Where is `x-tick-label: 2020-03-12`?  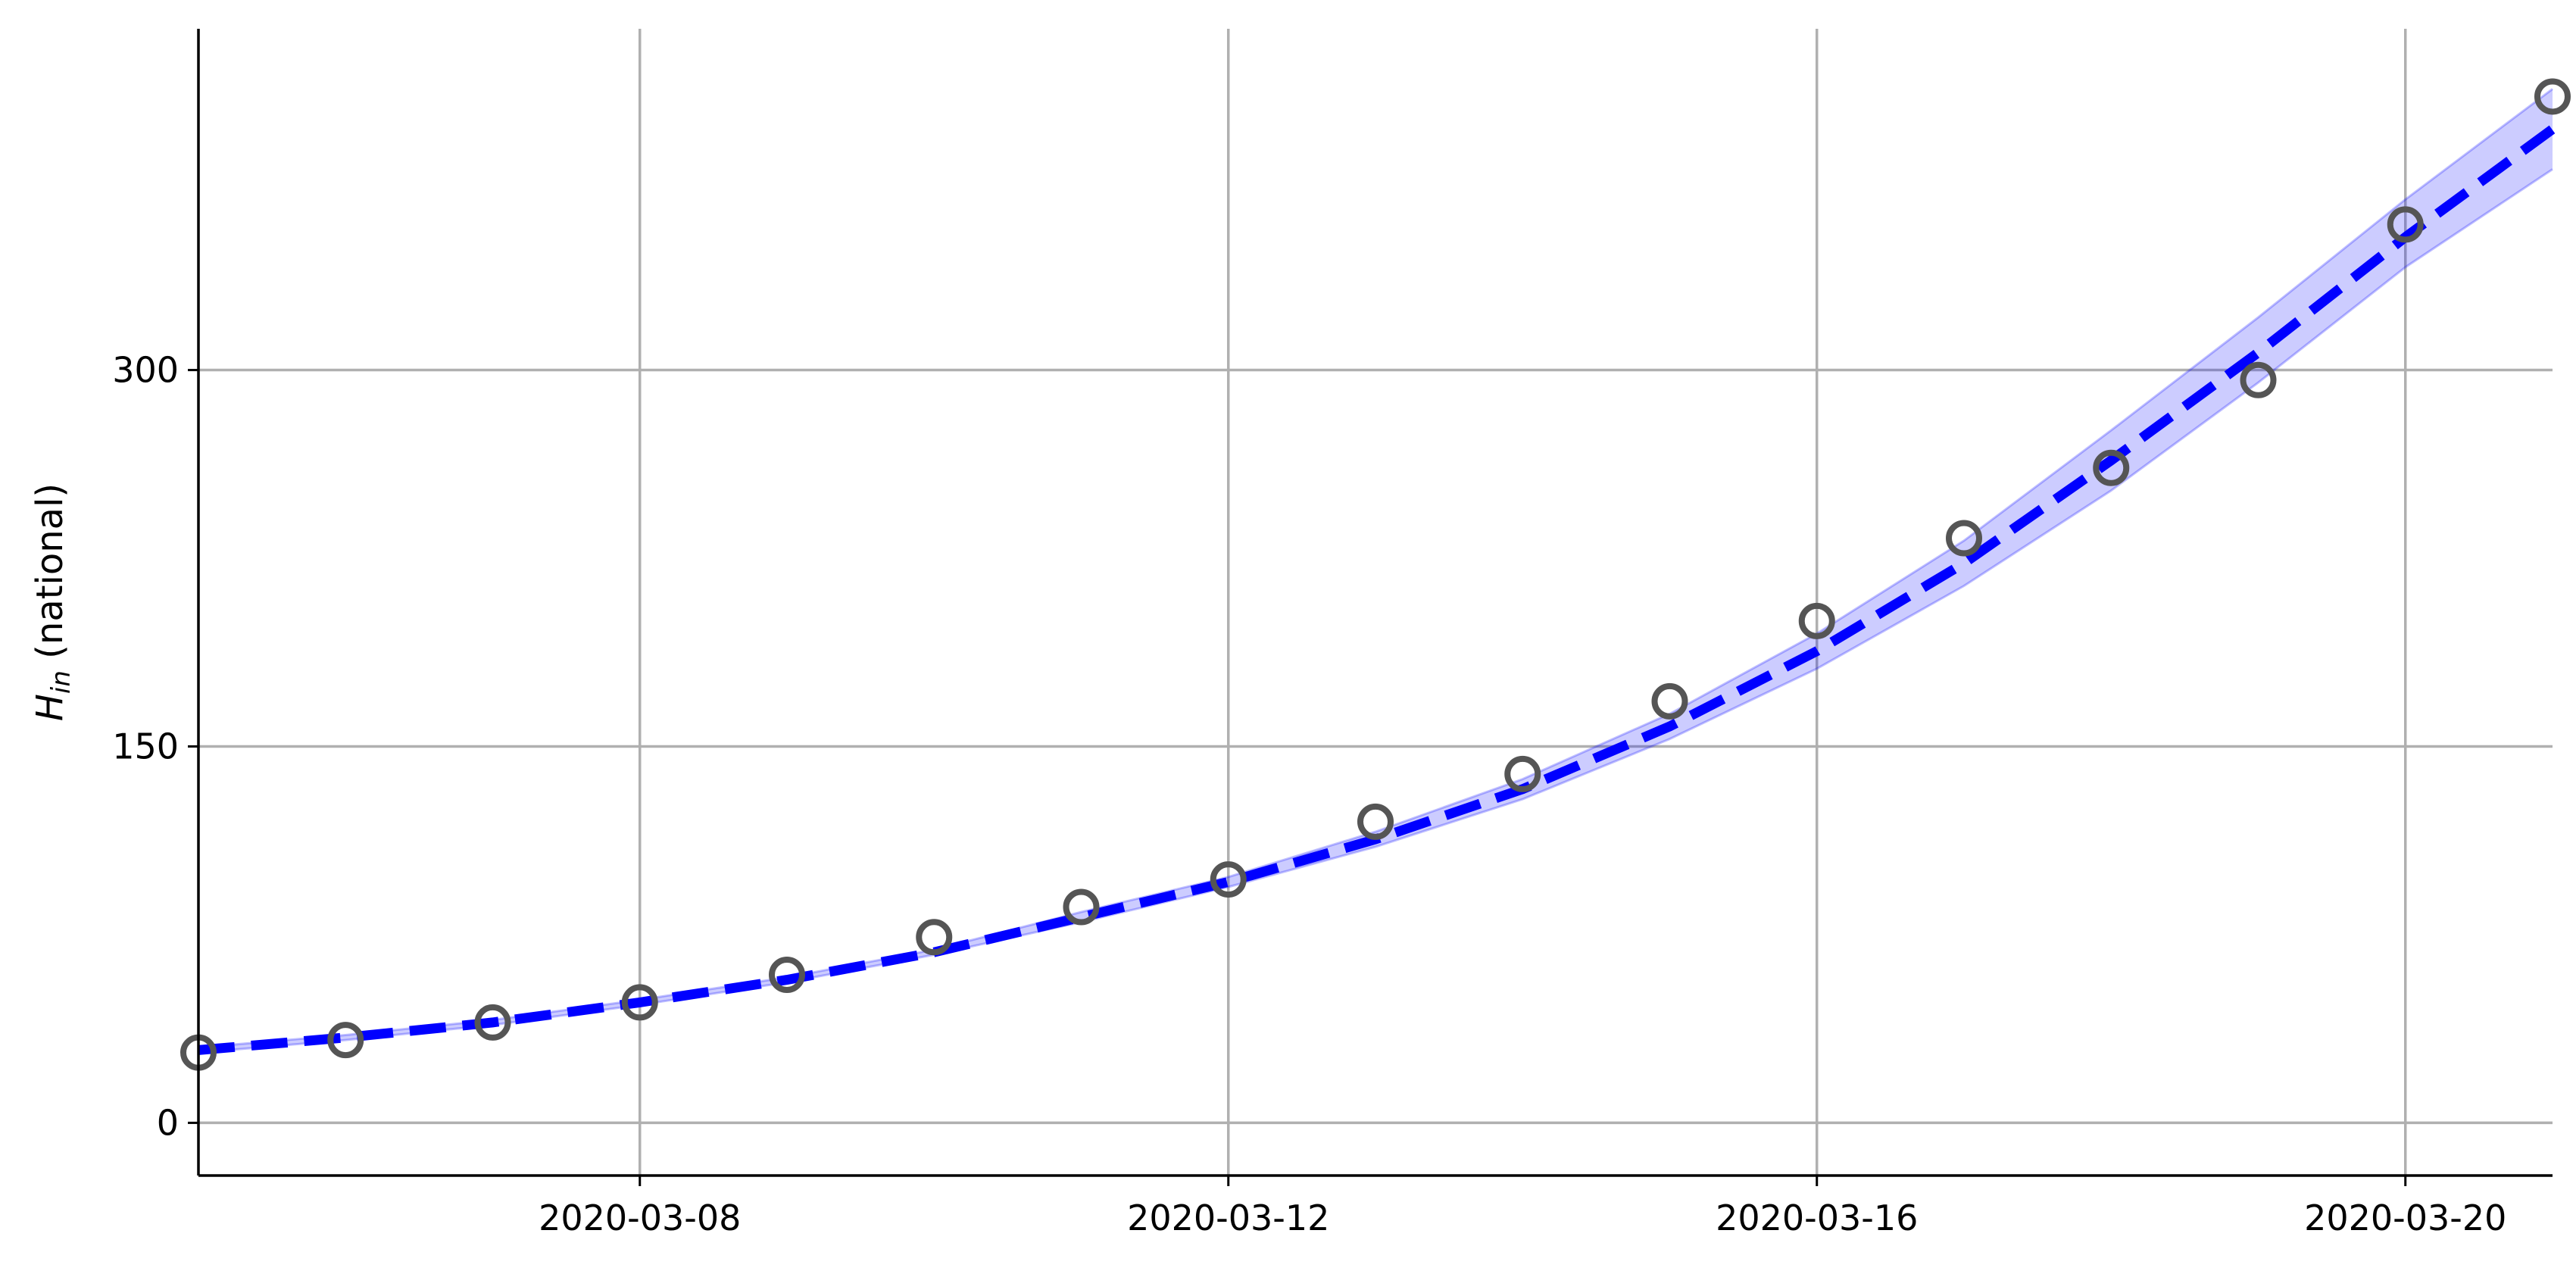 x-tick-label: 2020-03-12 is located at coordinates (1228, 1217).